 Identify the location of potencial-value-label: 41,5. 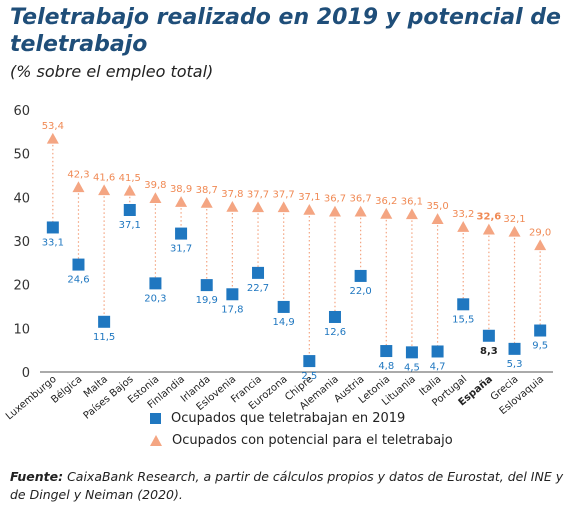
(130, 178).